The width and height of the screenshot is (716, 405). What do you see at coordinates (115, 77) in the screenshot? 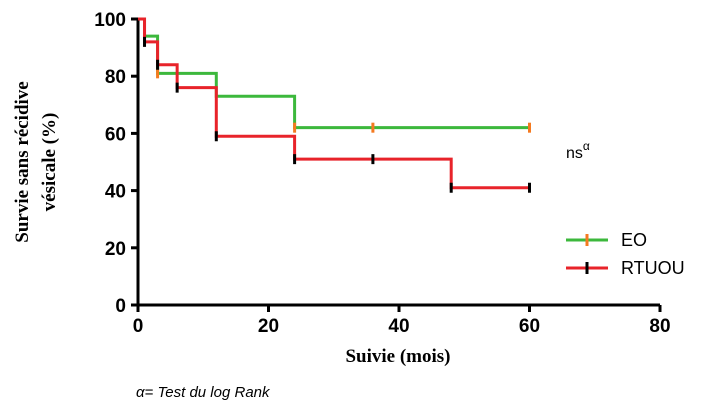
I see `y-tick-label: 80` at bounding box center [115, 77].